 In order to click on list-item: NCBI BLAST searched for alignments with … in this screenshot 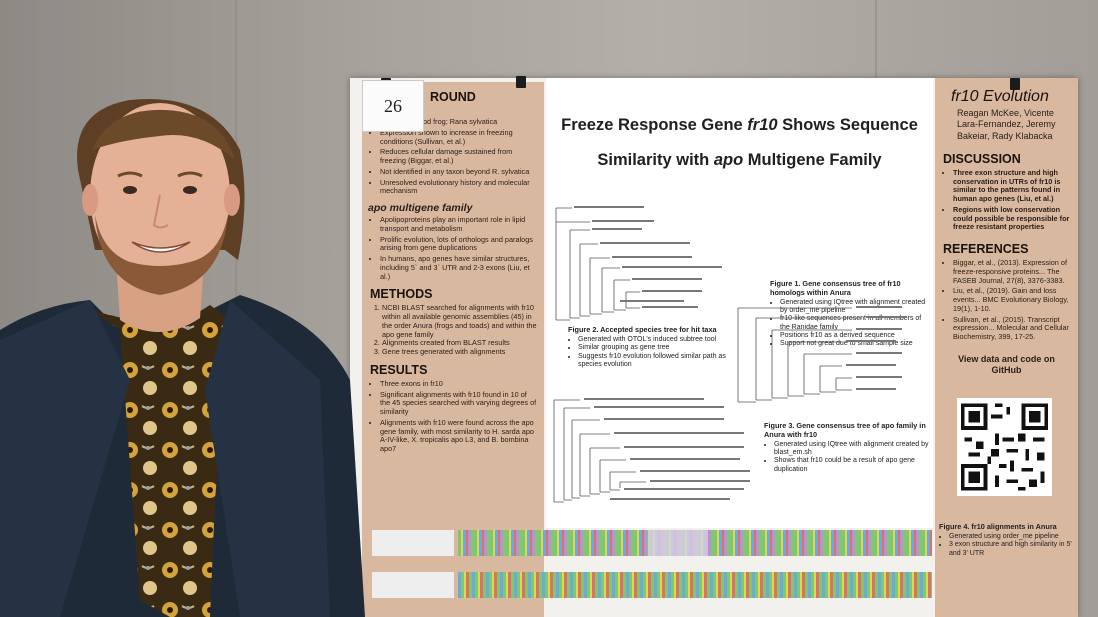, I will do `click(460, 321)`.